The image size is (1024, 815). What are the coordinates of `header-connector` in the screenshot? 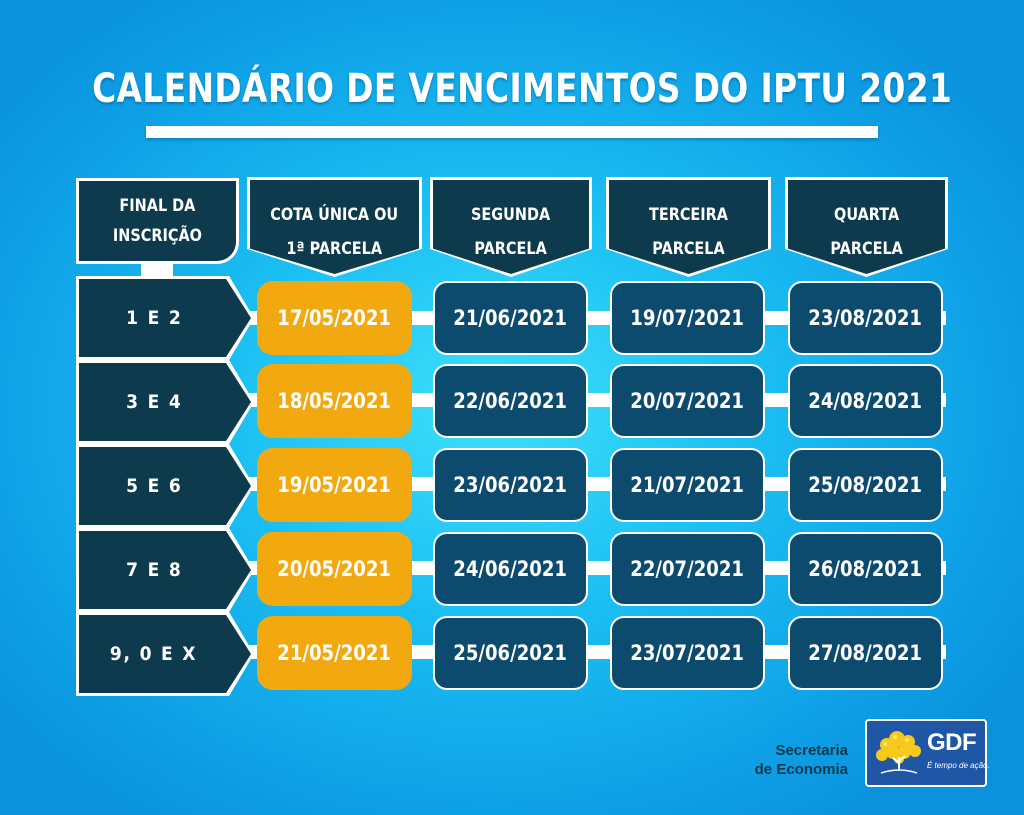 It's located at (157, 269).